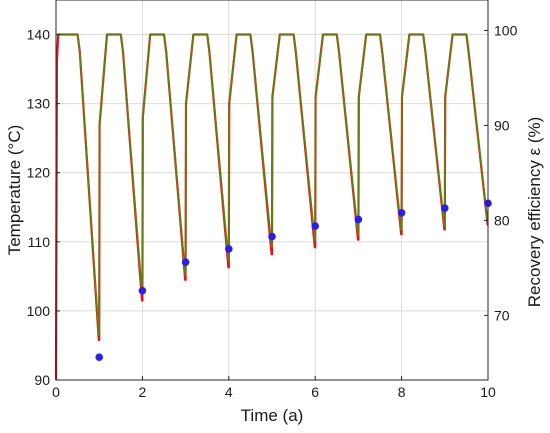 The height and width of the screenshot is (433, 550). I want to click on x-tick-label: 8, so click(402, 392).